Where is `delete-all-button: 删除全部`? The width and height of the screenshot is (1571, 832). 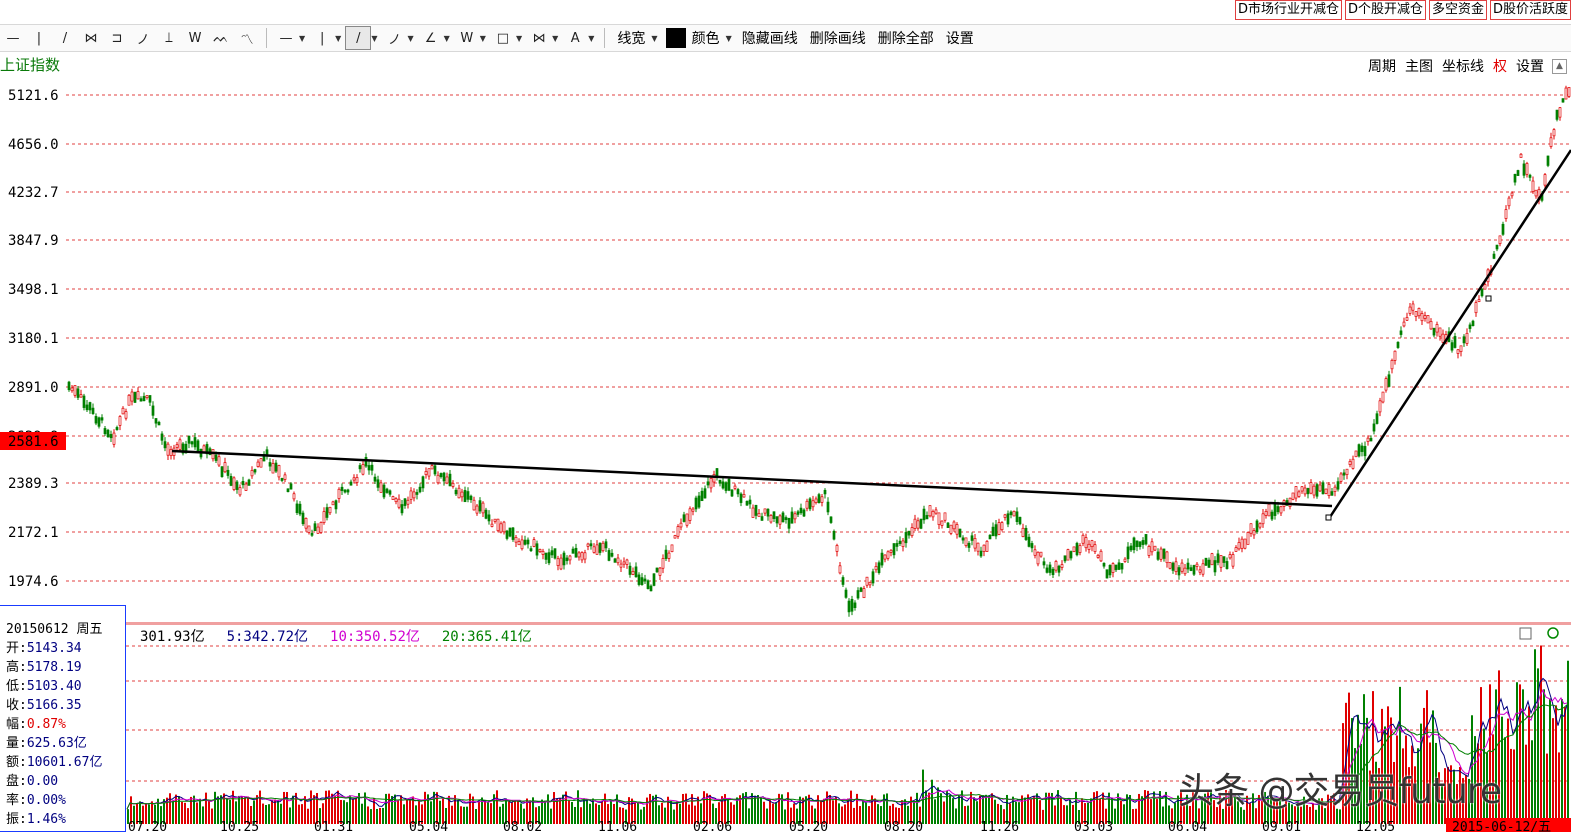 delete-all-button: 删除全部 is located at coordinates (905, 39).